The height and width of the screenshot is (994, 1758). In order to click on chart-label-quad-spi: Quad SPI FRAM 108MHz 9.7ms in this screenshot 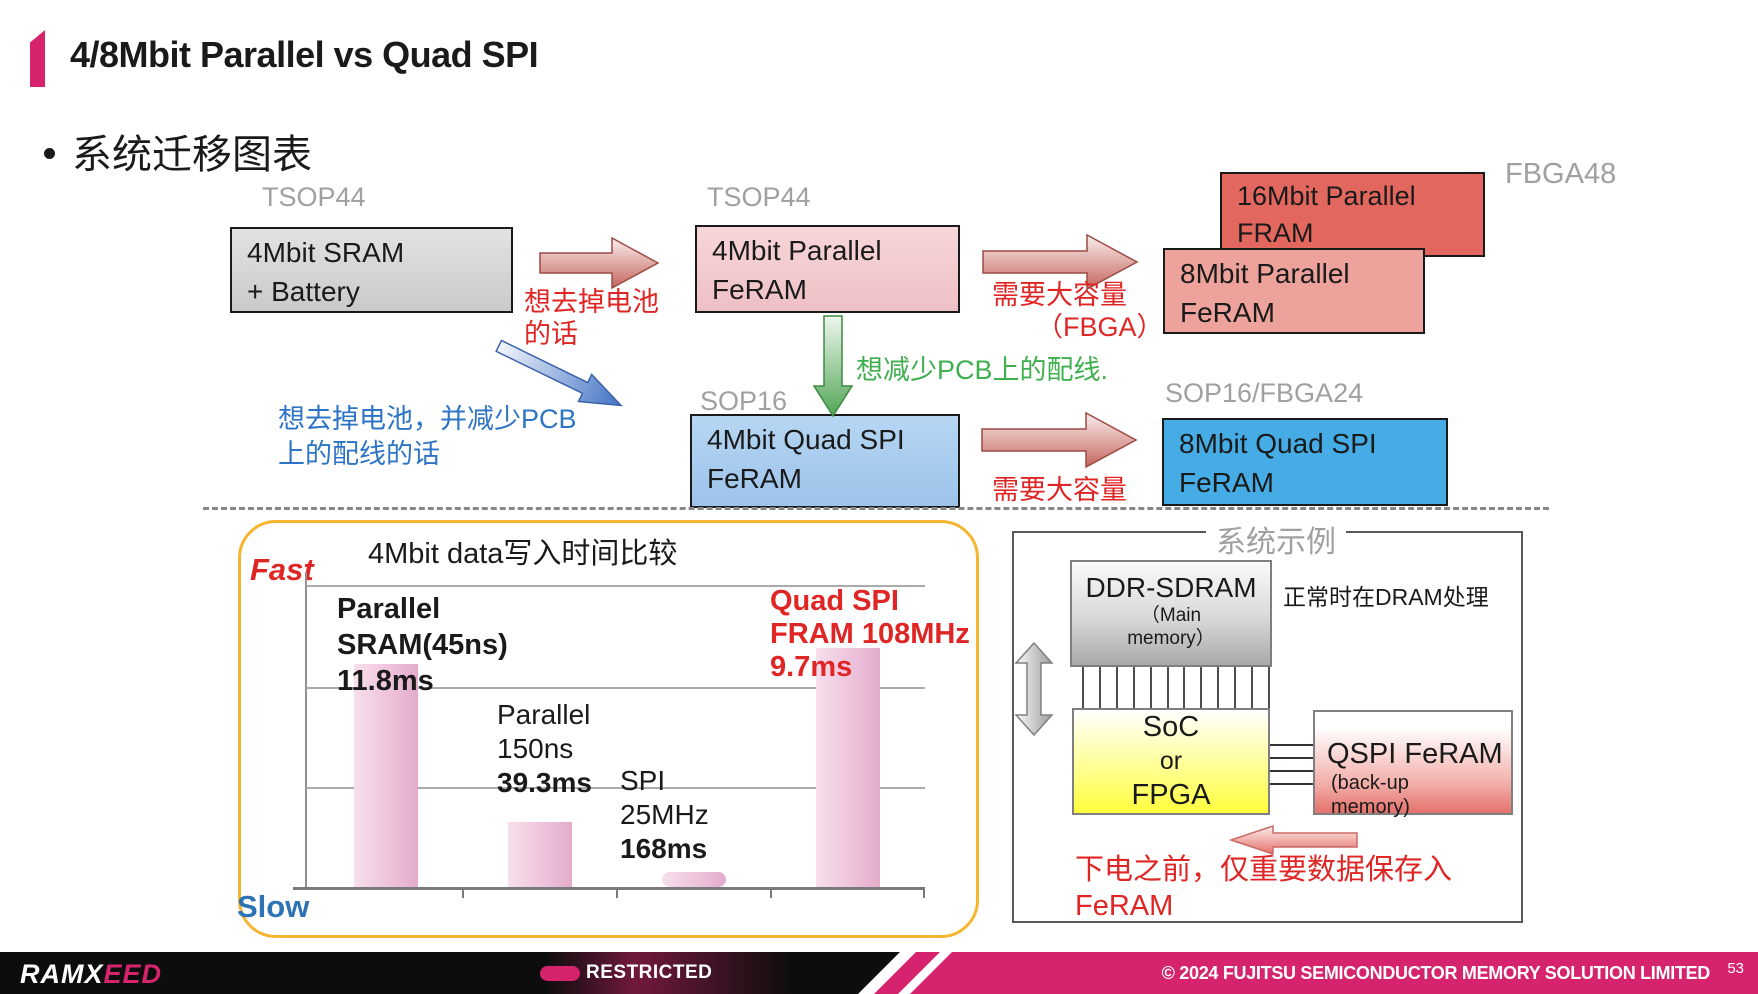, I will do `click(870, 634)`.